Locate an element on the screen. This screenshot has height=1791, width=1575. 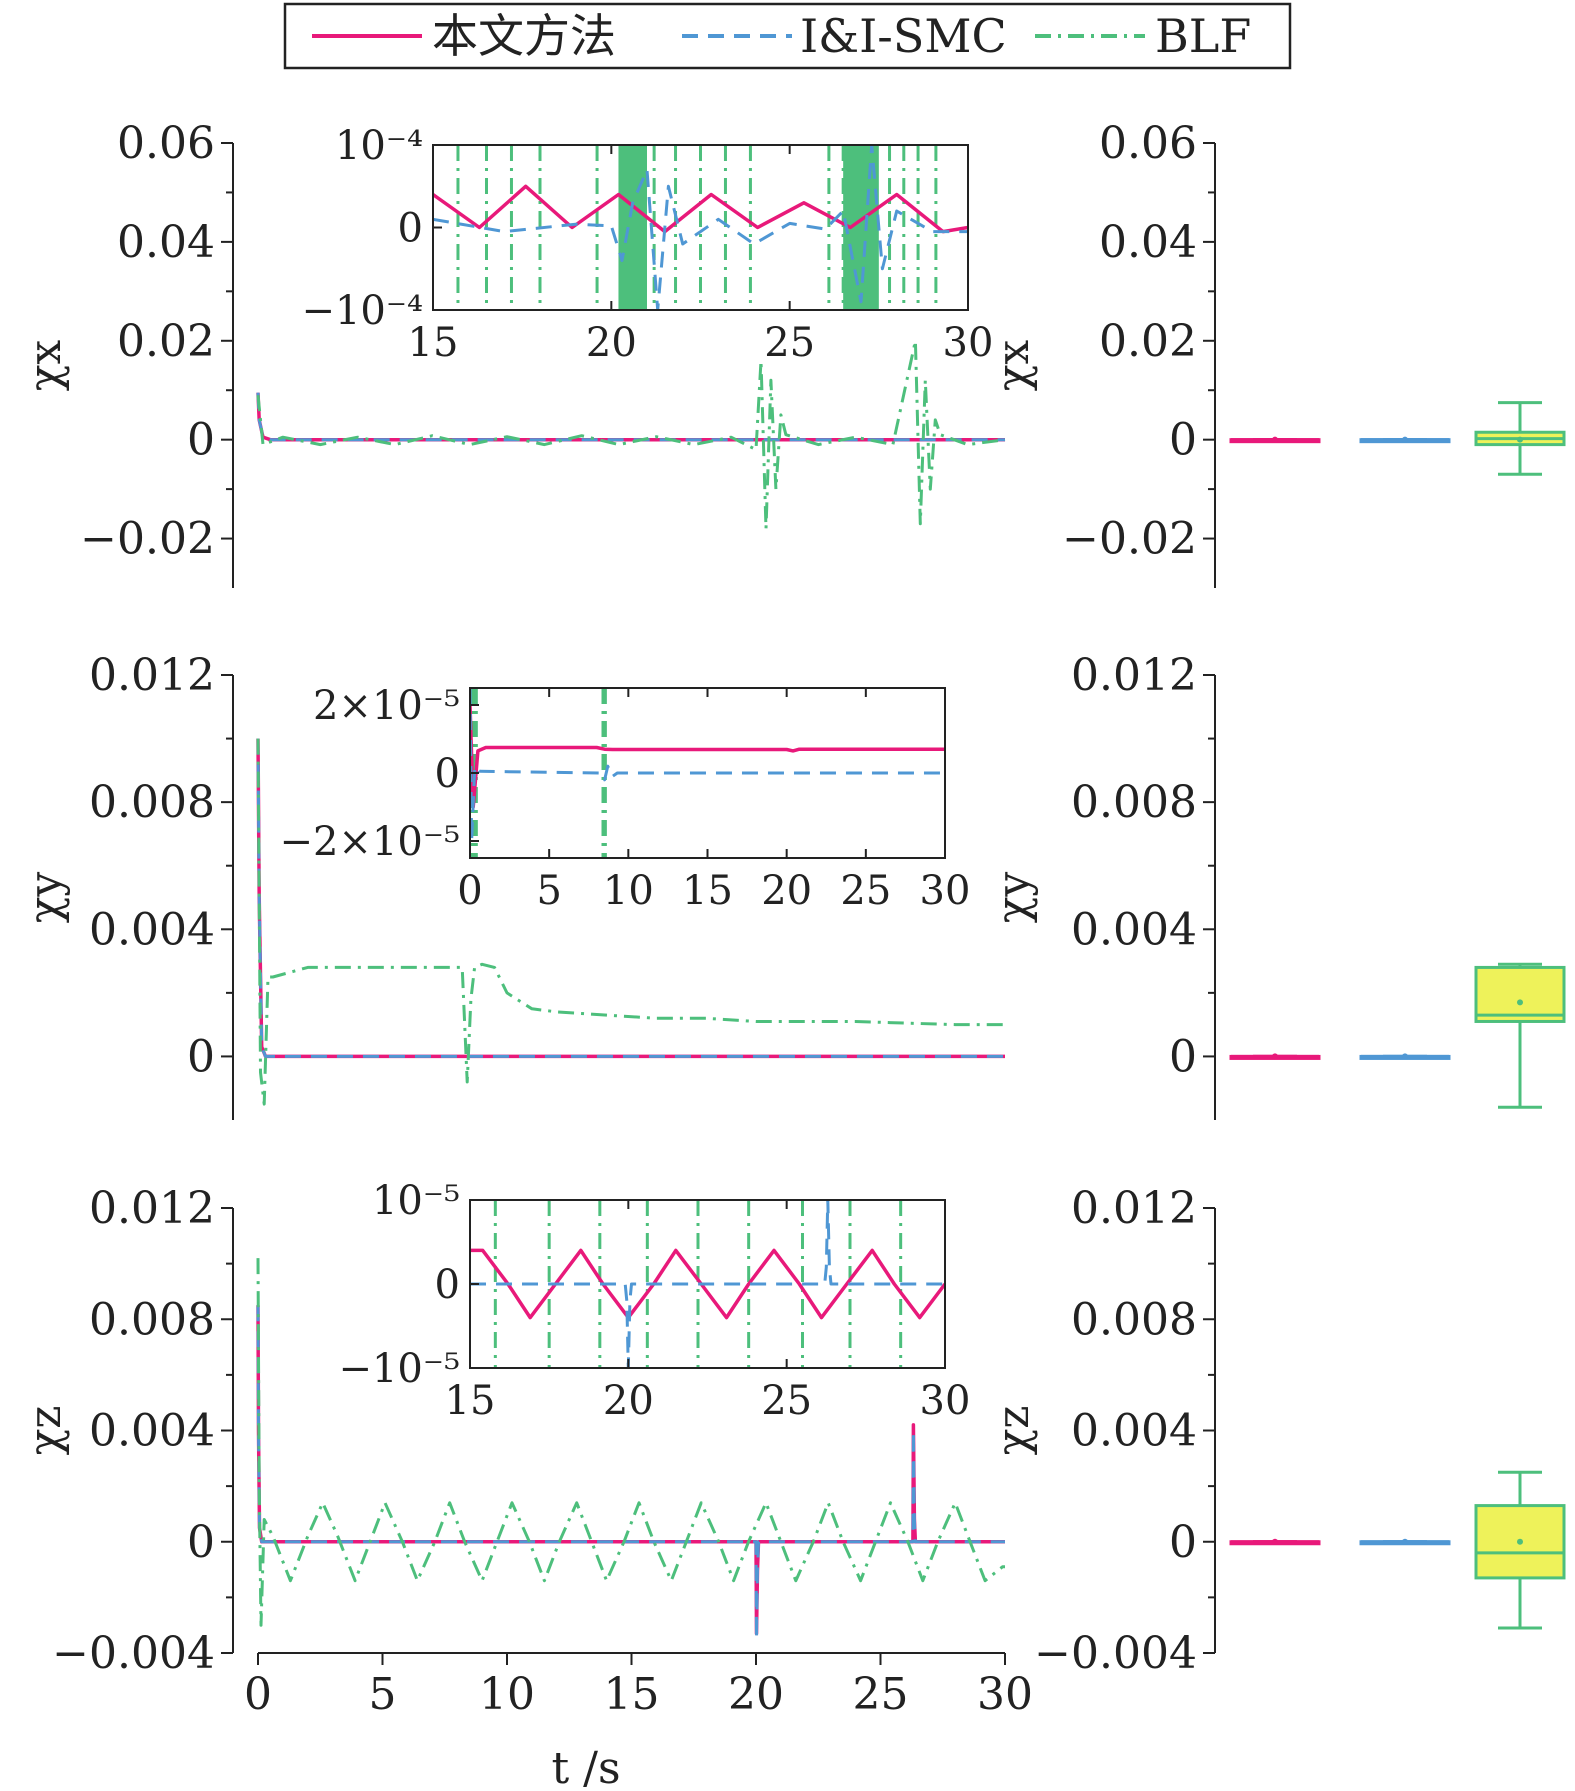
inset-x-tick-label: 0 is located at coordinates (469, 891).